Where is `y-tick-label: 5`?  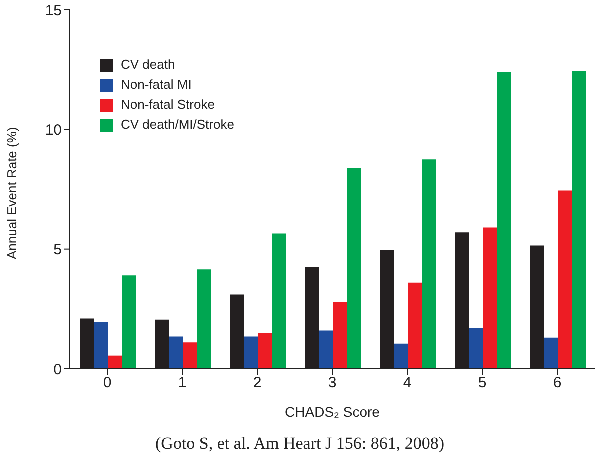 y-tick-label: 5 is located at coordinates (58, 250).